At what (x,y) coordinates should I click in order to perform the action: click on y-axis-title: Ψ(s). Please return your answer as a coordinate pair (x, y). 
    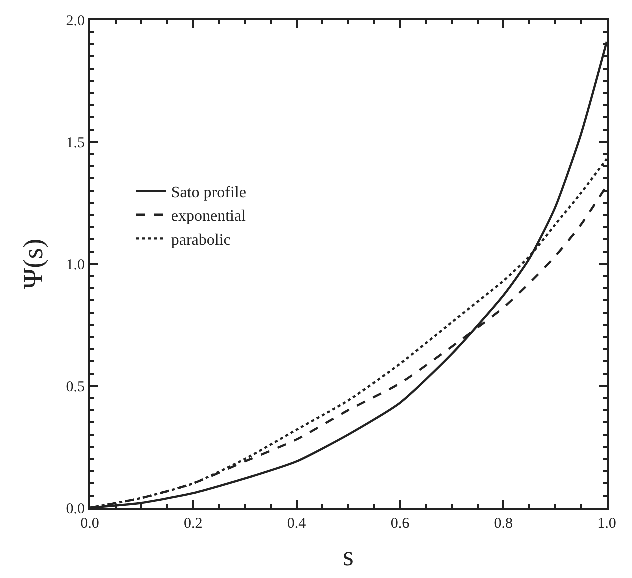
    Looking at the image, I should click on (34, 264).